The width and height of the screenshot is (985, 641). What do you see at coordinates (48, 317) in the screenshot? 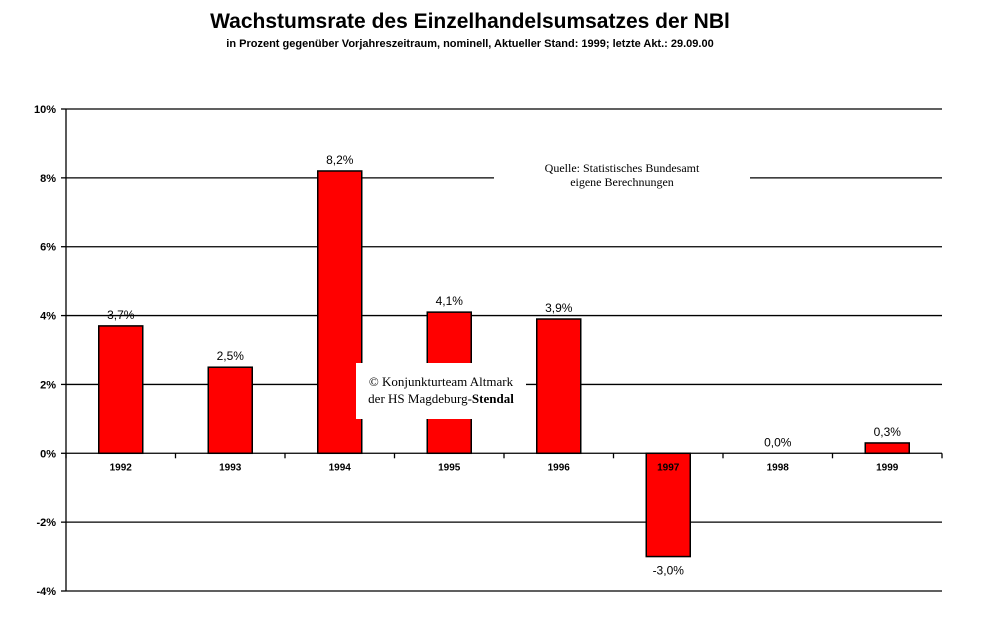
I see `y-tick-label-4: 4%` at bounding box center [48, 317].